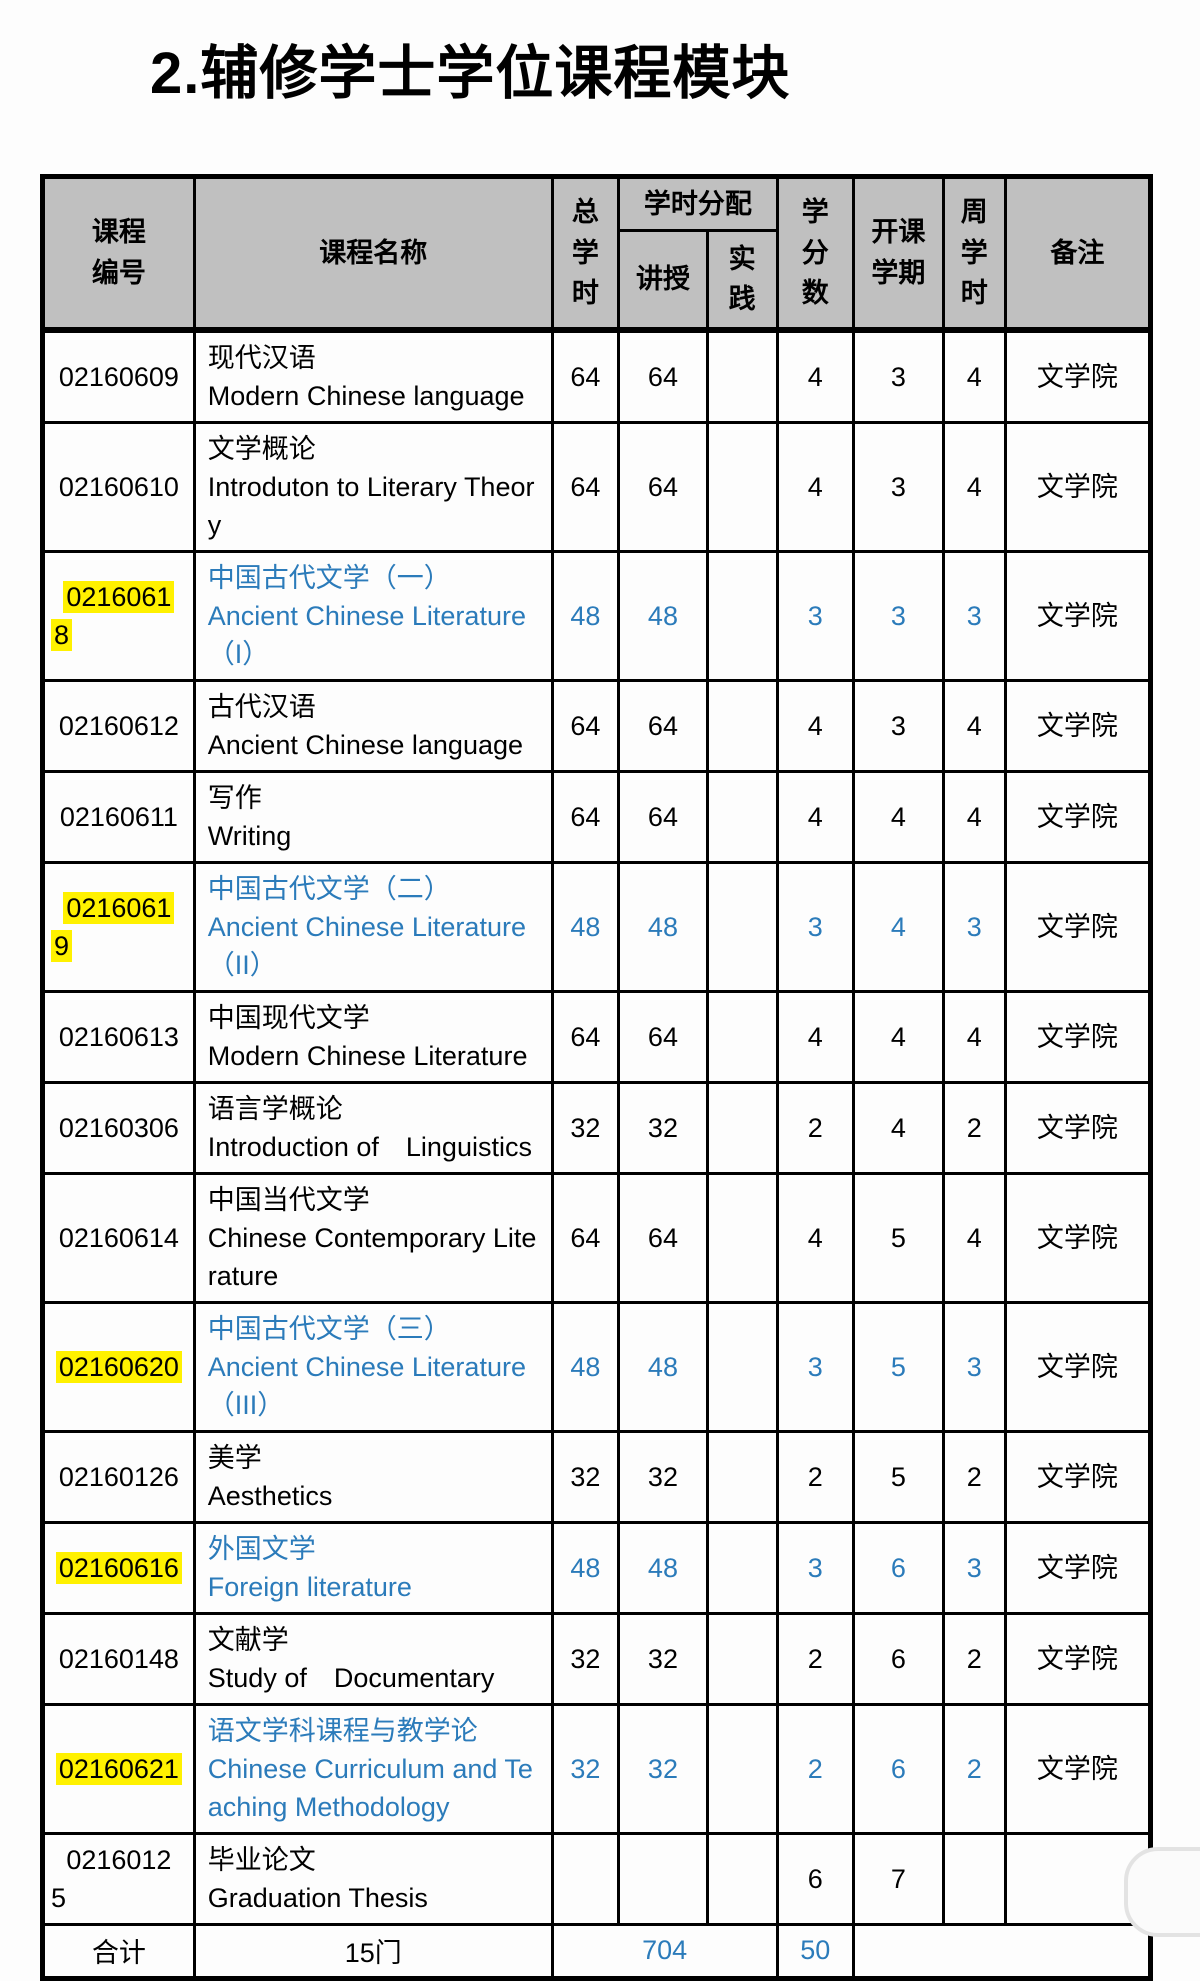  What do you see at coordinates (470, 73) in the screenshot?
I see `page-title: 2.辅修学士学位课程模块` at bounding box center [470, 73].